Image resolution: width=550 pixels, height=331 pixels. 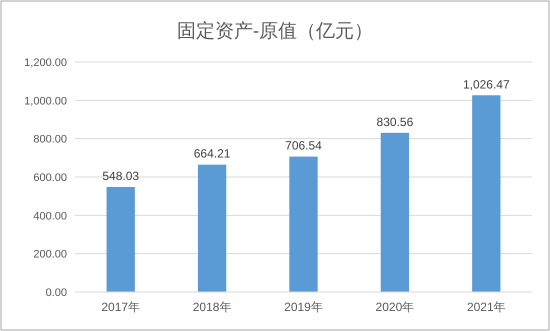 I want to click on y-tick-label: 1,200.00, so click(x=45, y=63).